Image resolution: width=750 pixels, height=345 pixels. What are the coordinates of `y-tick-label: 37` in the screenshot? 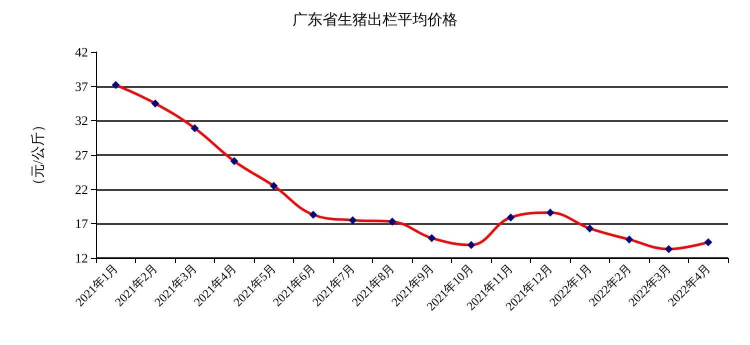 It's located at (81, 86).